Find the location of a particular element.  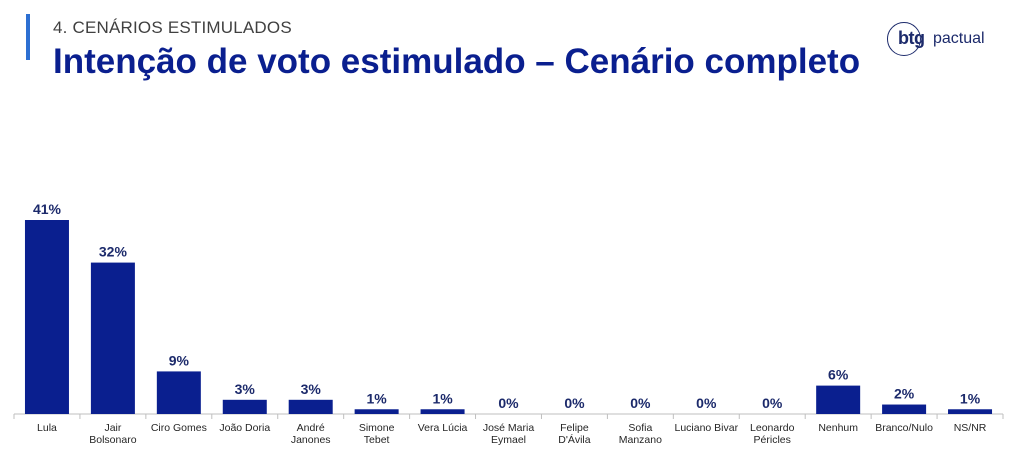

category-label: Leonardo Péricles is located at coordinates (772, 434).